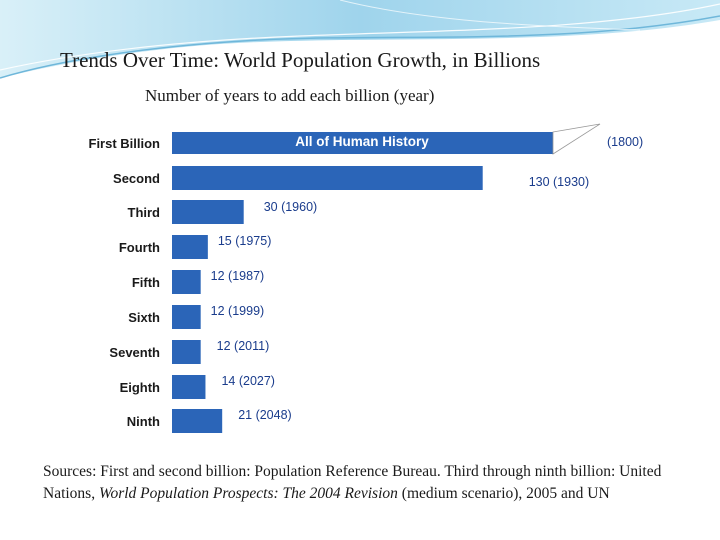  I want to click on value-label-fourth: 15 (1975), so click(245, 241).